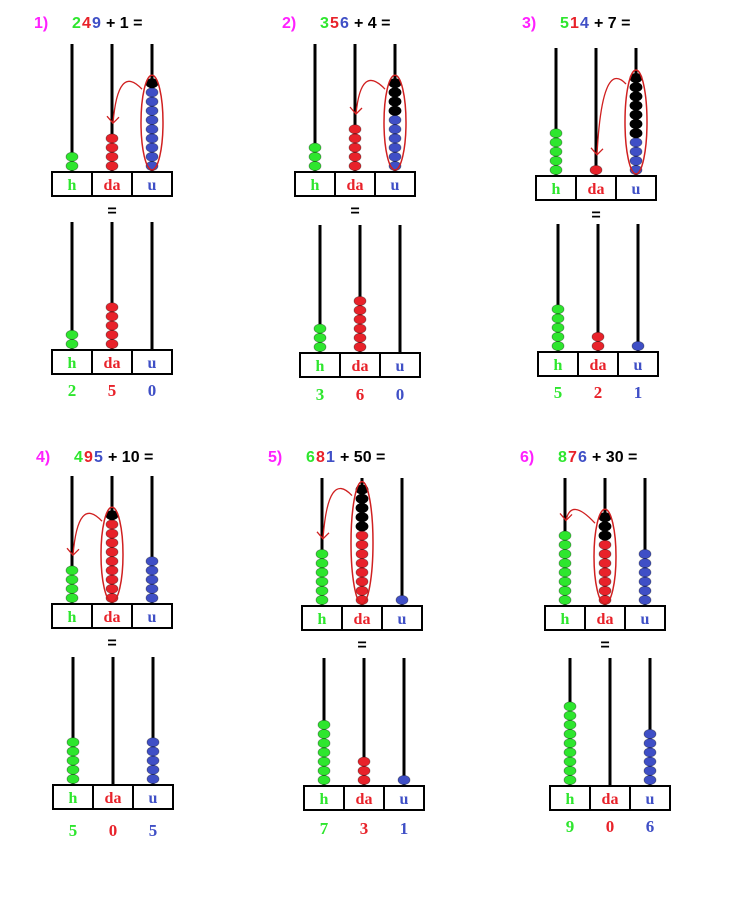 This screenshot has height=915, width=736. I want to click on operand-digit-h: 4, so click(78, 457).